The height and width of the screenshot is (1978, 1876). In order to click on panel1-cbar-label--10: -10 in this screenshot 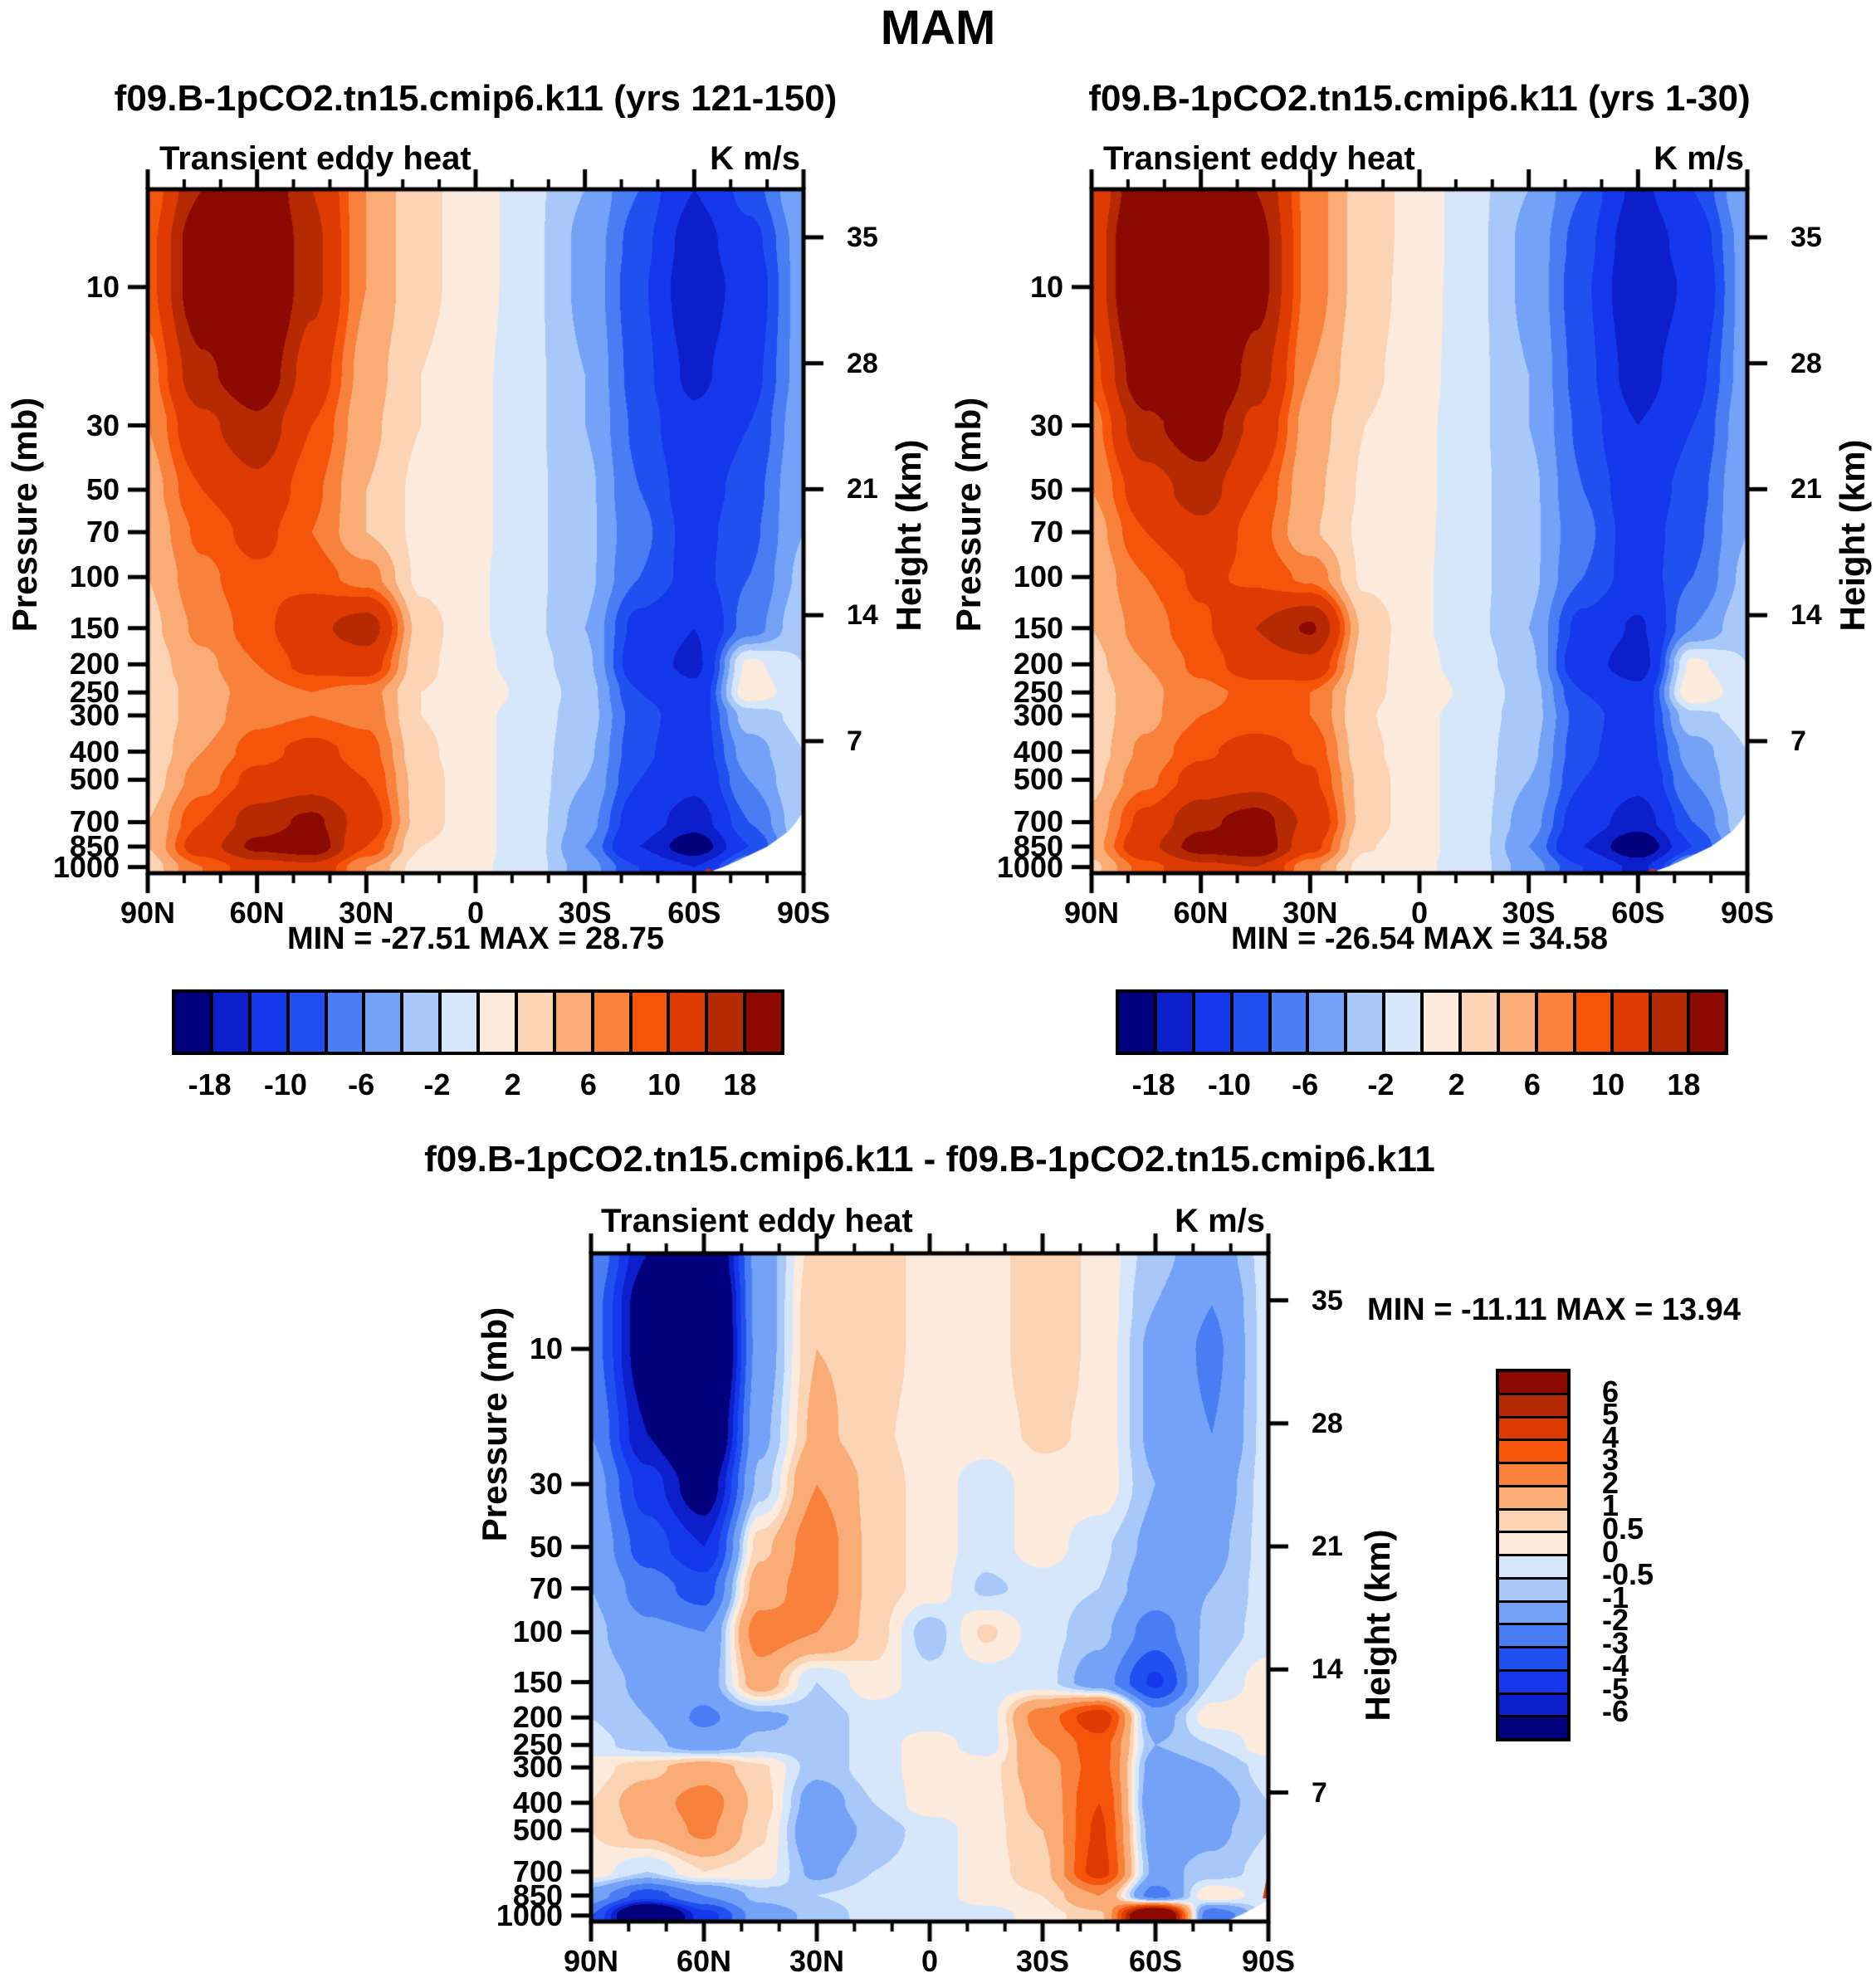, I will do `click(285, 1084)`.